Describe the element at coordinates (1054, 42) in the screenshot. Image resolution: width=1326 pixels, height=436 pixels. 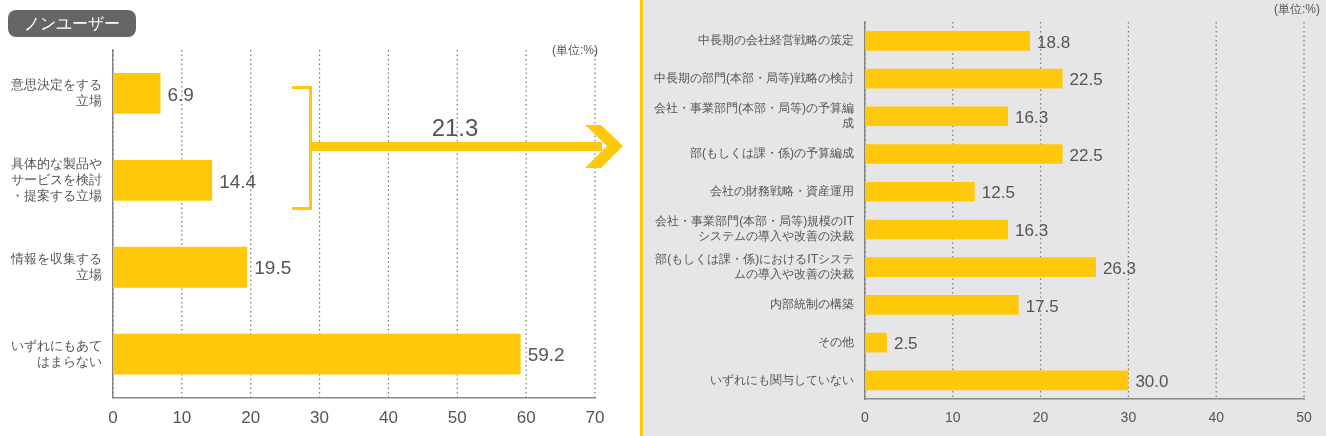
I see `data-label: 18.8` at that location.